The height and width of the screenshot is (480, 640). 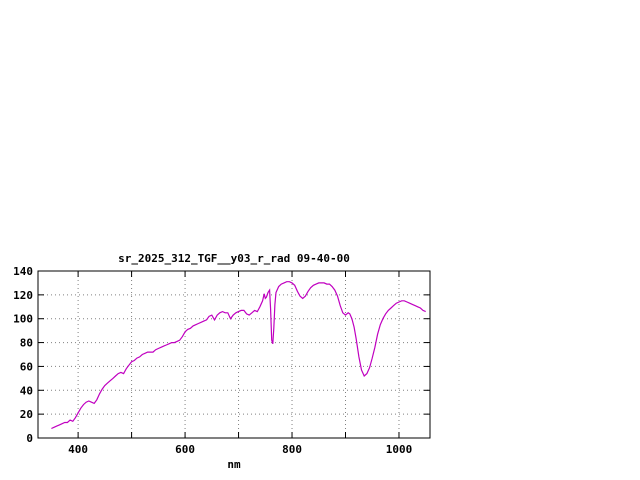 I want to click on x-tick-label: 800, so click(x=292, y=449).